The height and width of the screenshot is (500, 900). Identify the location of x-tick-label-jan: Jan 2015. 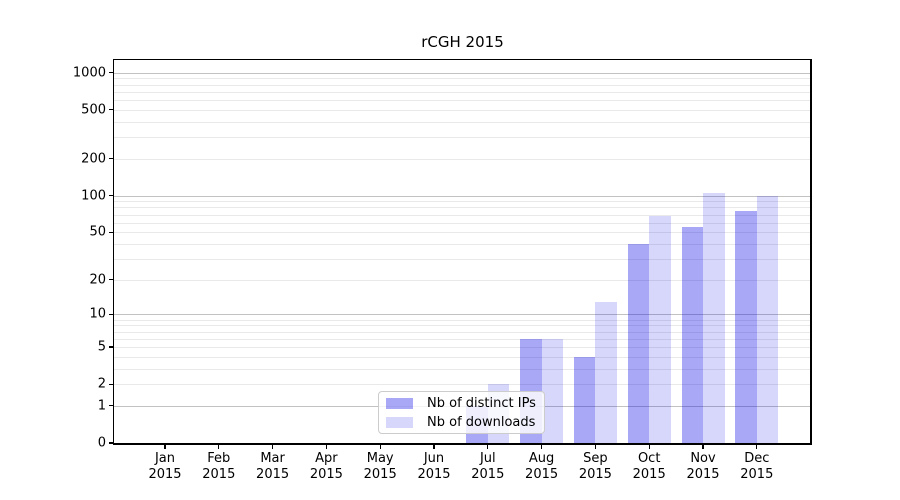
(165, 467).